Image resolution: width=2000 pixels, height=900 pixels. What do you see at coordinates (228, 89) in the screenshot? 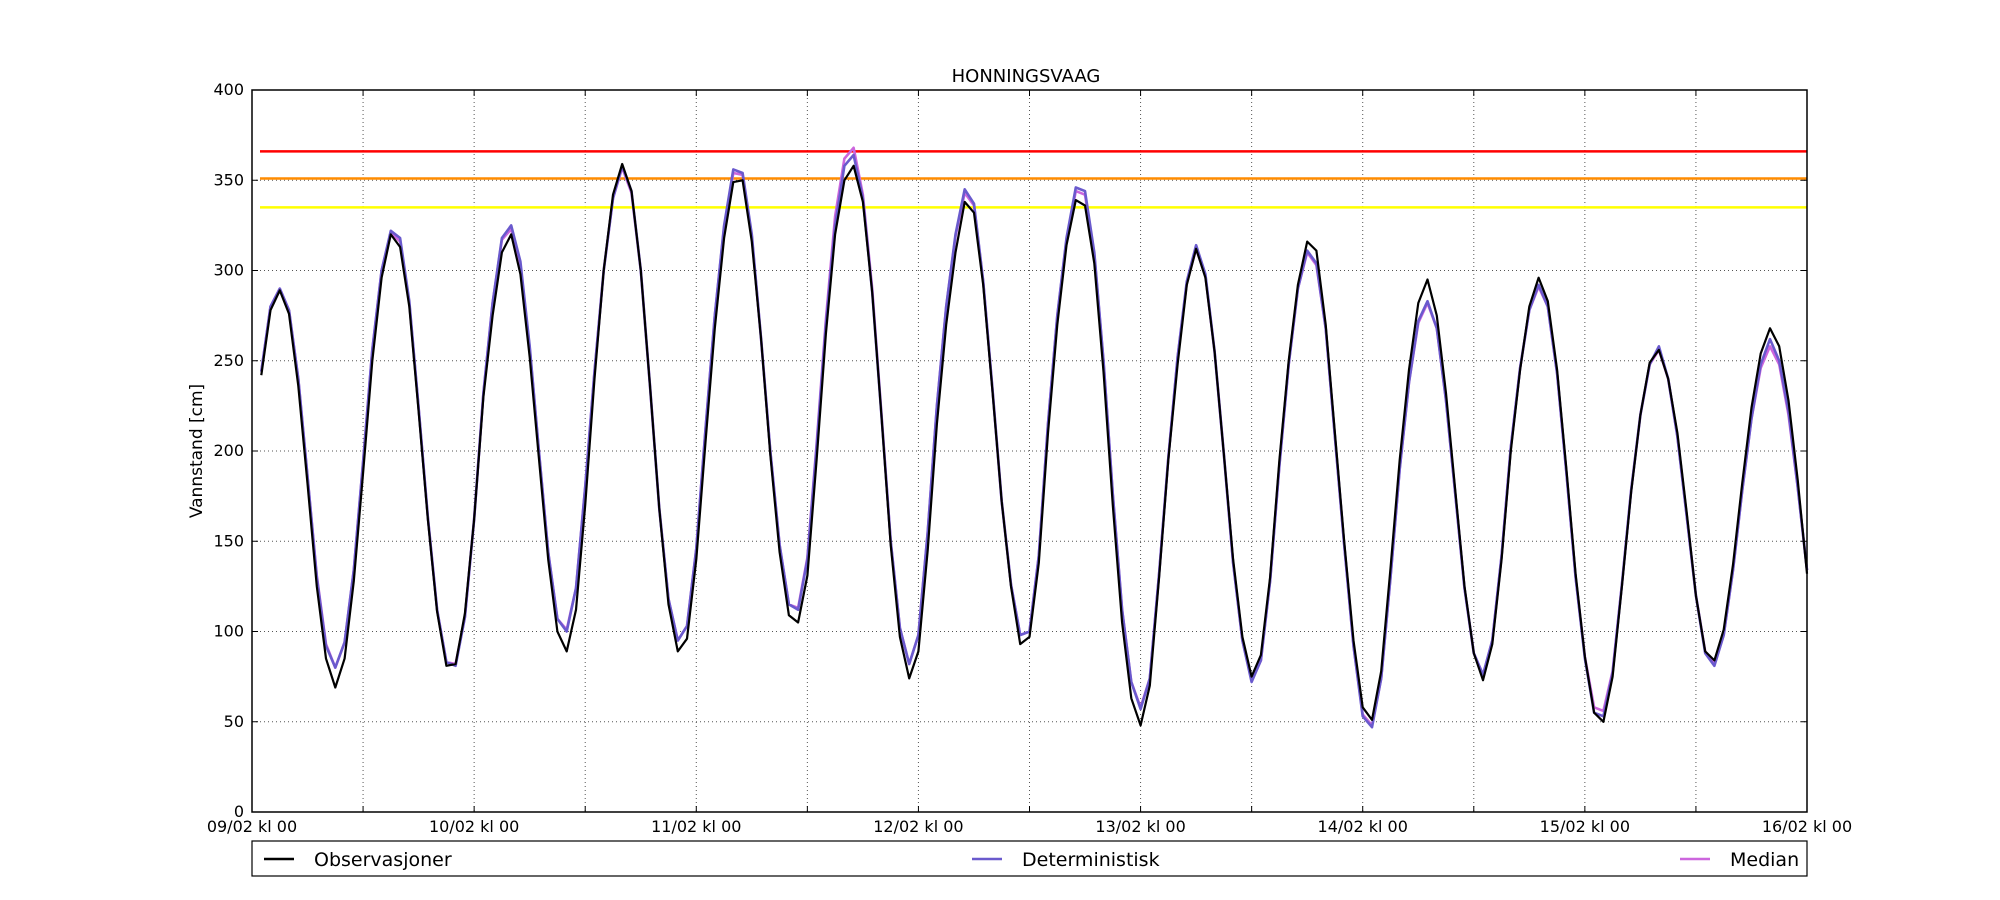
I see `y-tick-label: 400` at bounding box center [228, 89].